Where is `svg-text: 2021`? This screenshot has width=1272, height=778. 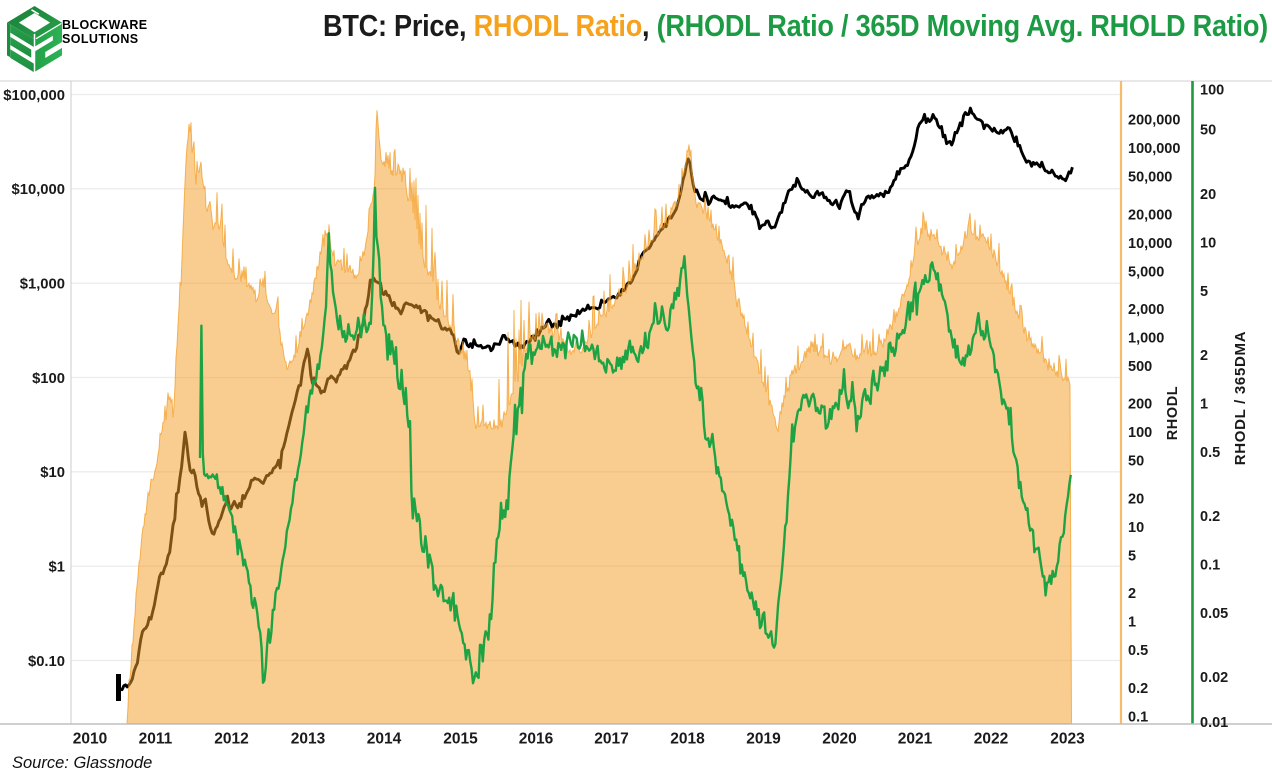
svg-text: 2021 is located at coordinates (915, 739).